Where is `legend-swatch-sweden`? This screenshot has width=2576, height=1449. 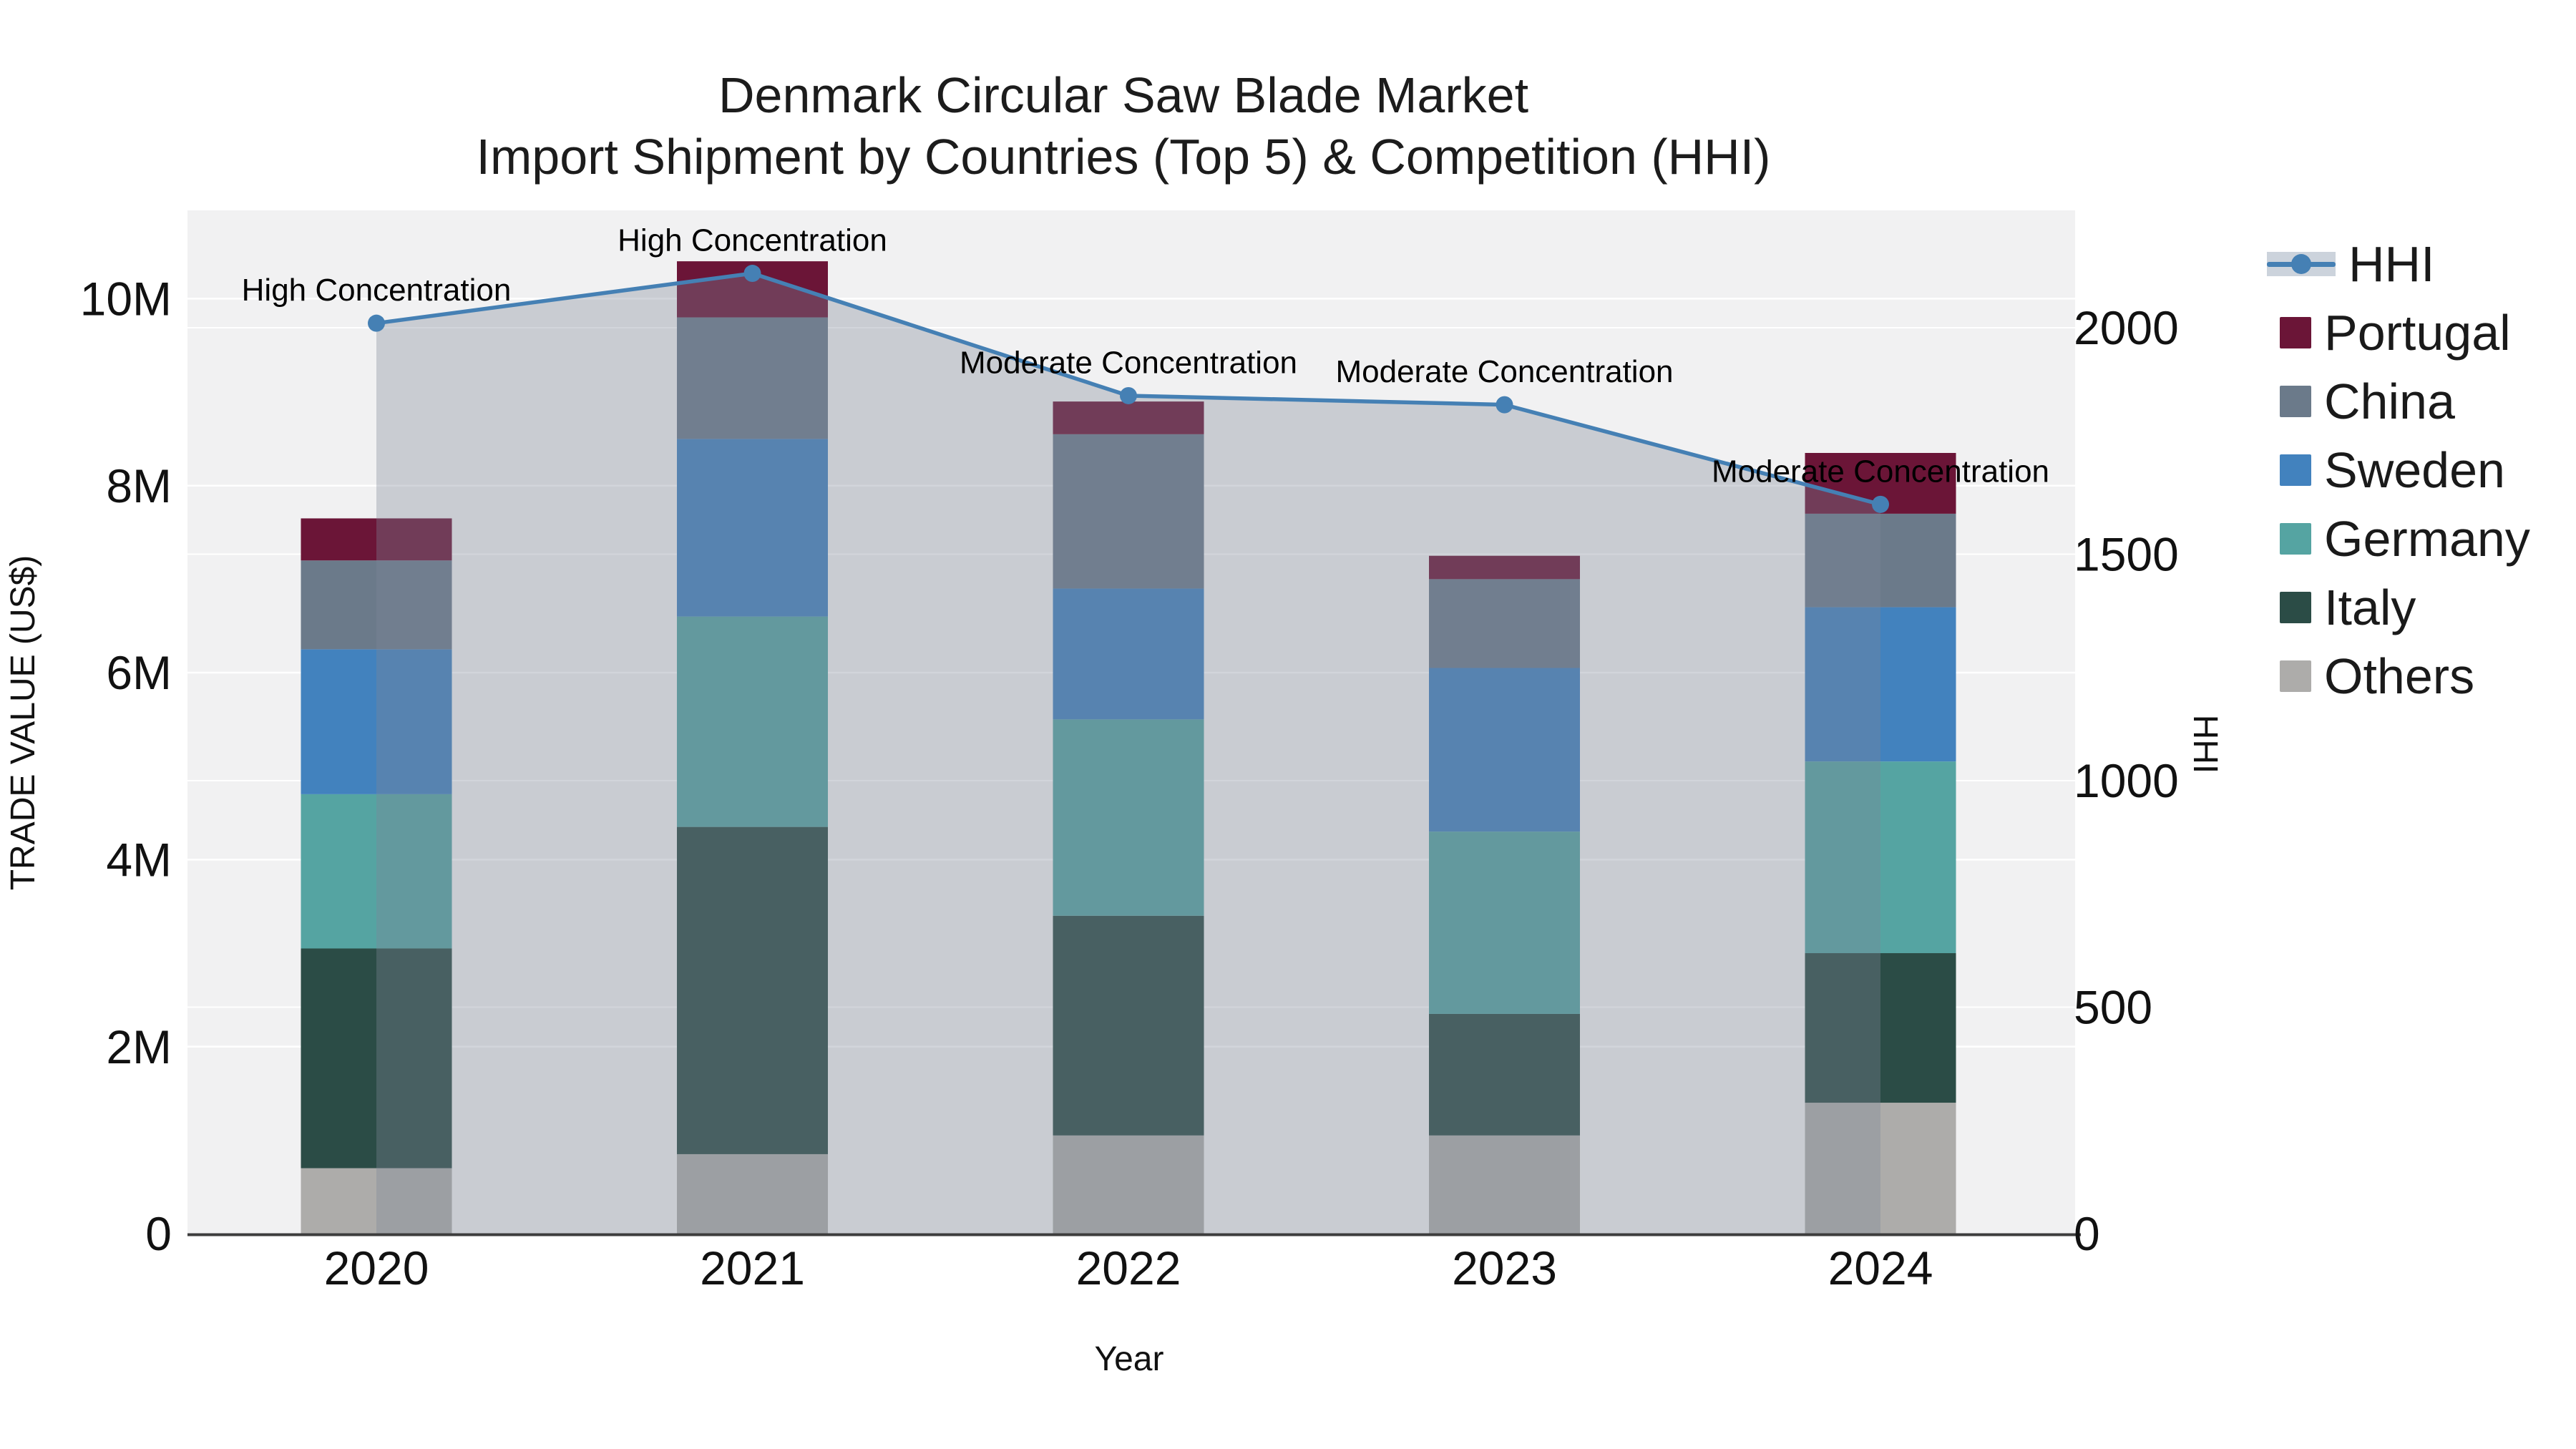 legend-swatch-sweden is located at coordinates (2295, 470).